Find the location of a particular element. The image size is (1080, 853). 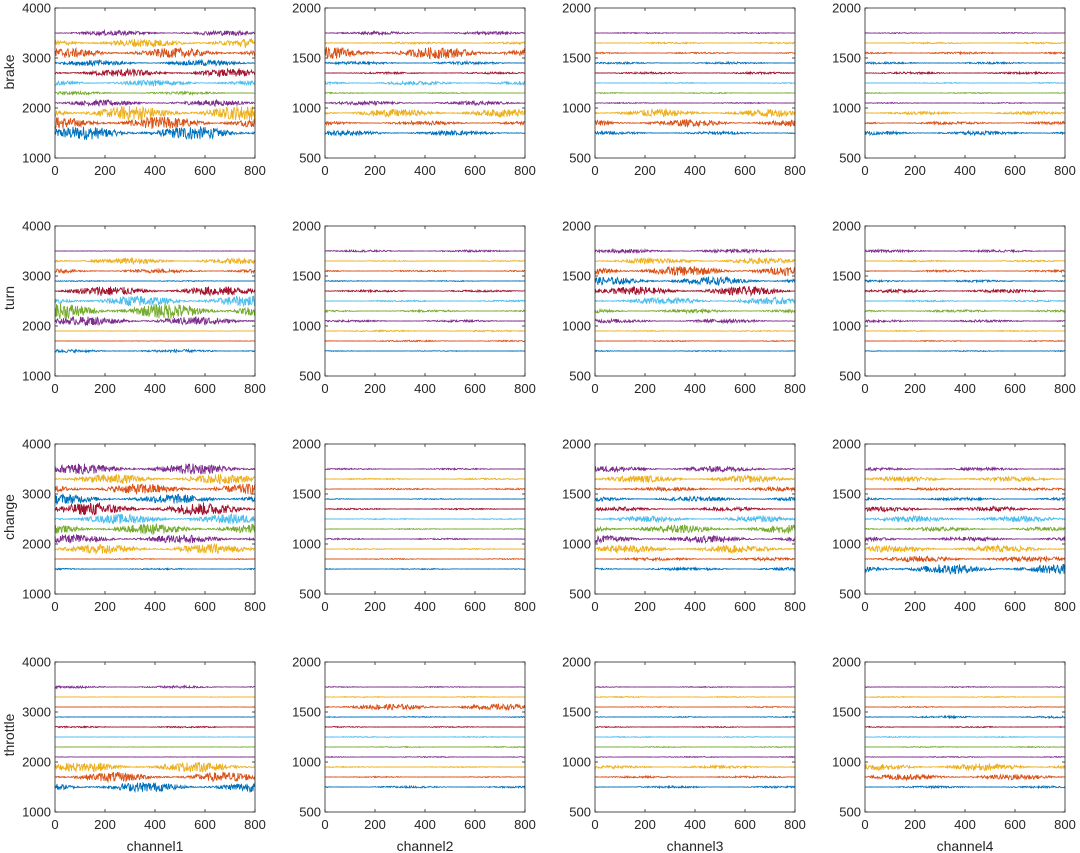

row-label-brake: brake is located at coordinates (9, 71).